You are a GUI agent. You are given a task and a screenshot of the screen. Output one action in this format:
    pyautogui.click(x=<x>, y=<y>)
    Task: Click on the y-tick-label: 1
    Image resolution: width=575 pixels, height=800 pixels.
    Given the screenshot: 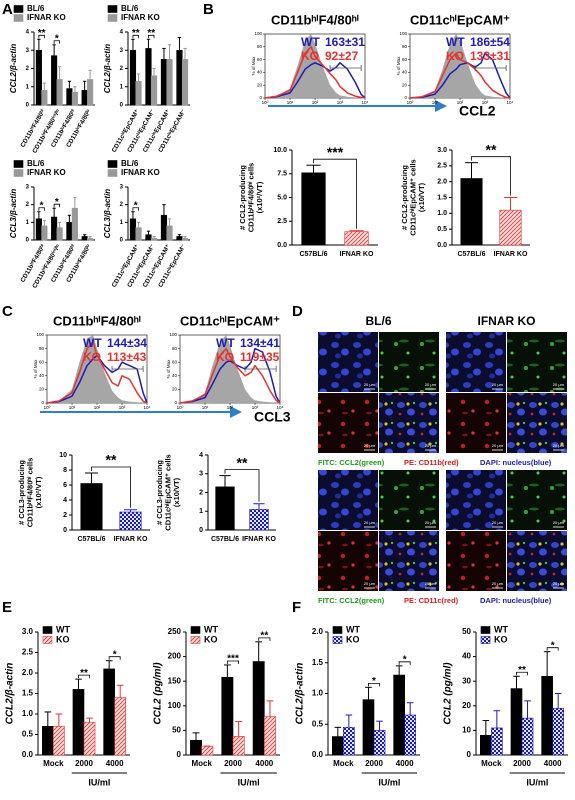 What is the action you would take?
    pyautogui.click(x=28, y=223)
    